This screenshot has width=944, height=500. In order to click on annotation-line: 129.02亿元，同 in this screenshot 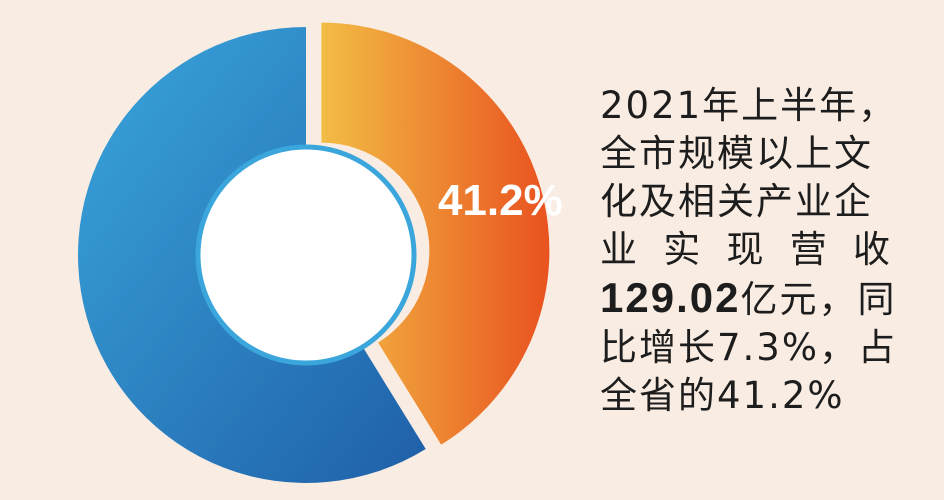, I will do `click(748, 297)`.